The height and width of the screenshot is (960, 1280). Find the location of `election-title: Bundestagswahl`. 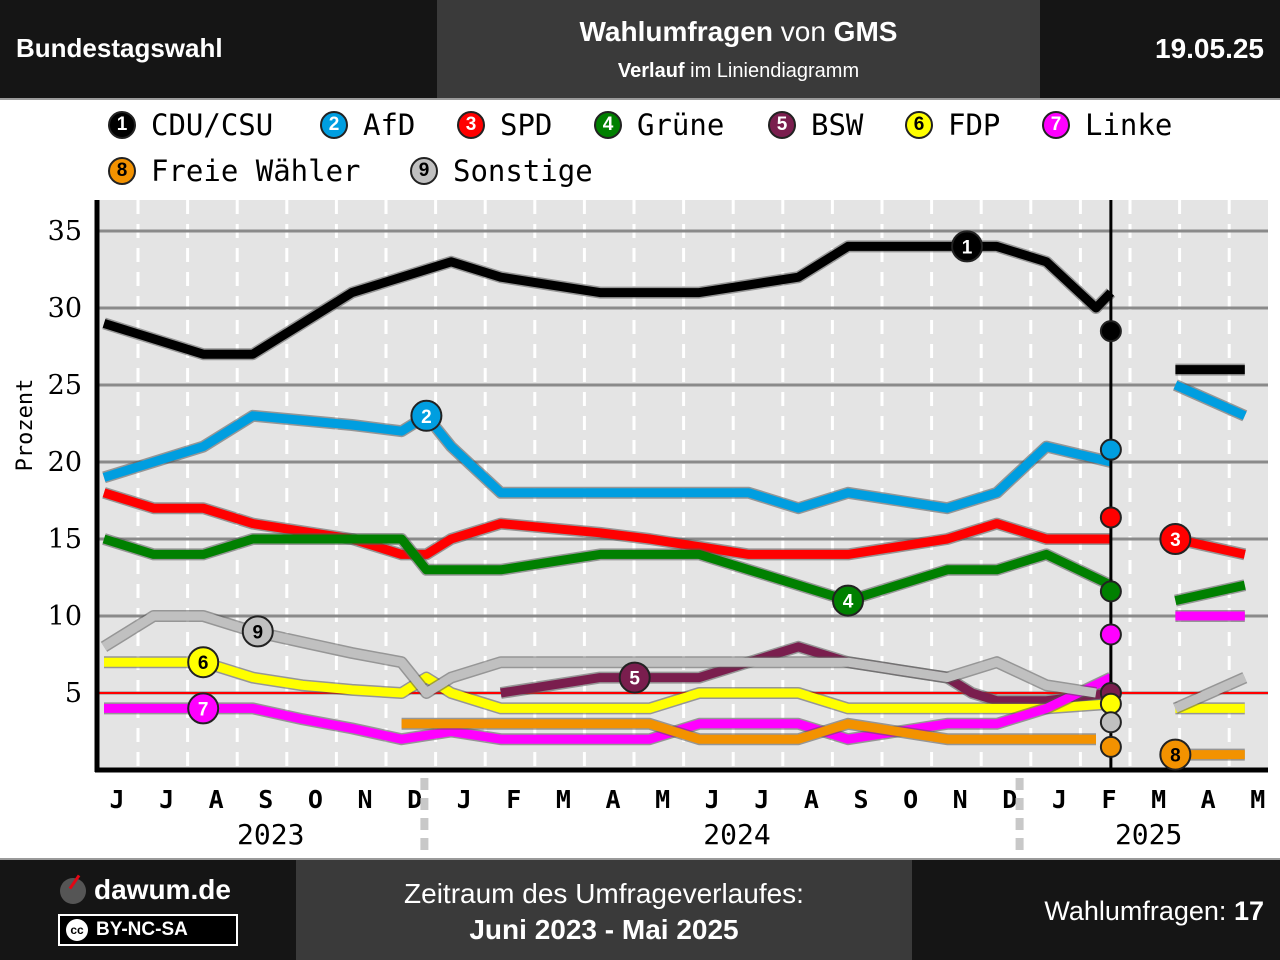

election-title: Bundestagswahl is located at coordinates (119, 48).